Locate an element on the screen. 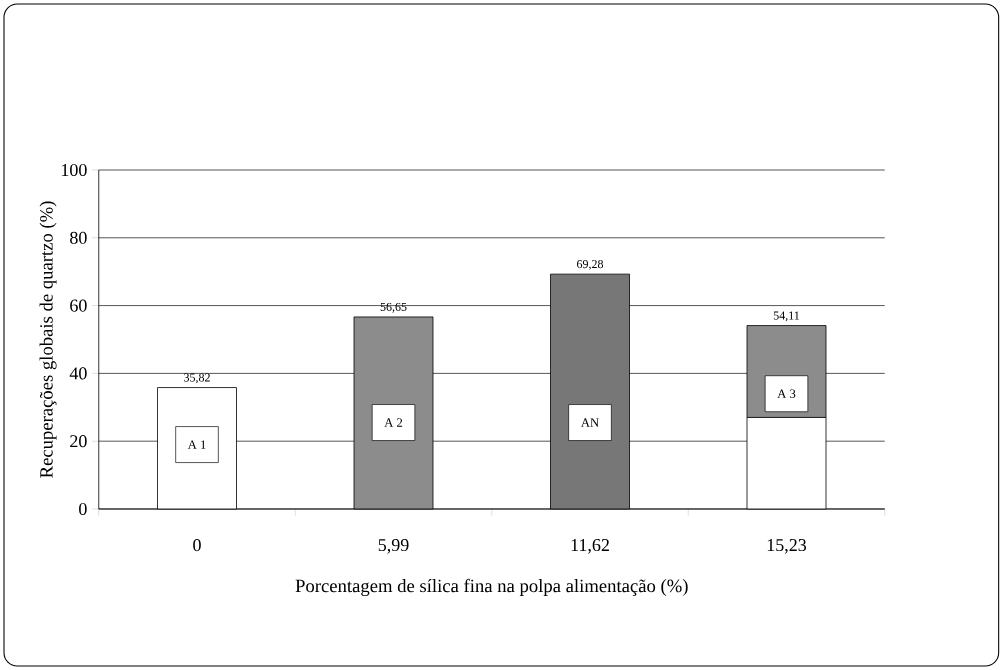 The height and width of the screenshot is (670, 1003). total-label: 69,28 is located at coordinates (590, 265).